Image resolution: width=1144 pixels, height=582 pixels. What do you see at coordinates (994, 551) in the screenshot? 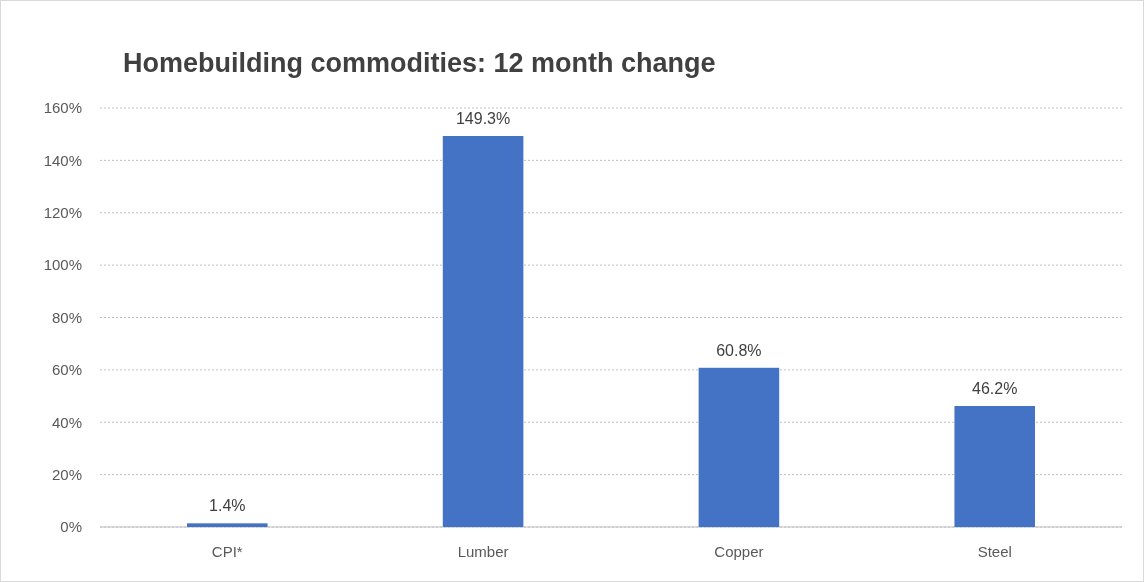
I see `x-tick-label: Steel` at bounding box center [994, 551].